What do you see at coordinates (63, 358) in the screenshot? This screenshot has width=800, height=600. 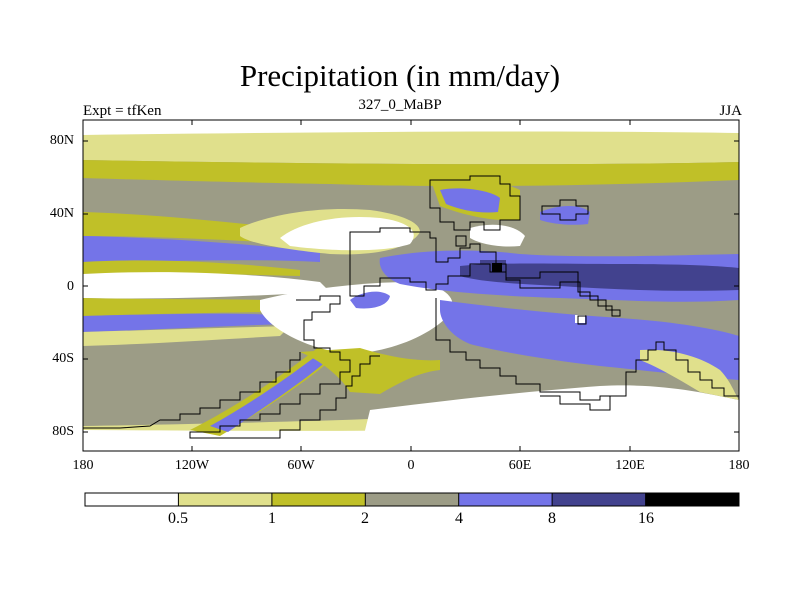 I see `lat-label-40s: 40S` at bounding box center [63, 358].